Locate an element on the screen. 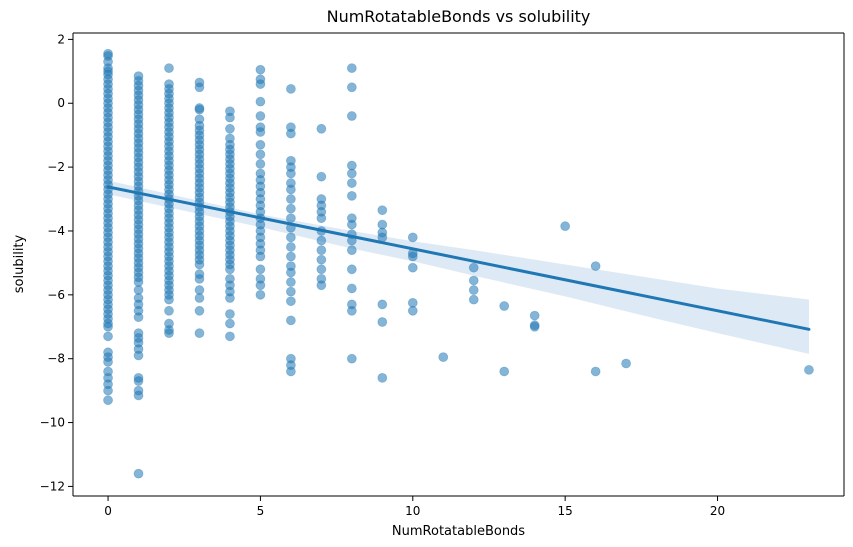 This screenshot has width=853, height=547. y-tick-label: −6 is located at coordinates (56, 295).